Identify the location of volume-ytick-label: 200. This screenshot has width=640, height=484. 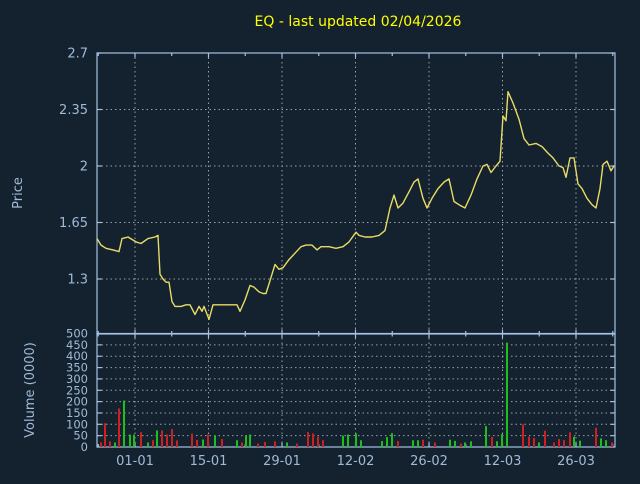
(77, 402).